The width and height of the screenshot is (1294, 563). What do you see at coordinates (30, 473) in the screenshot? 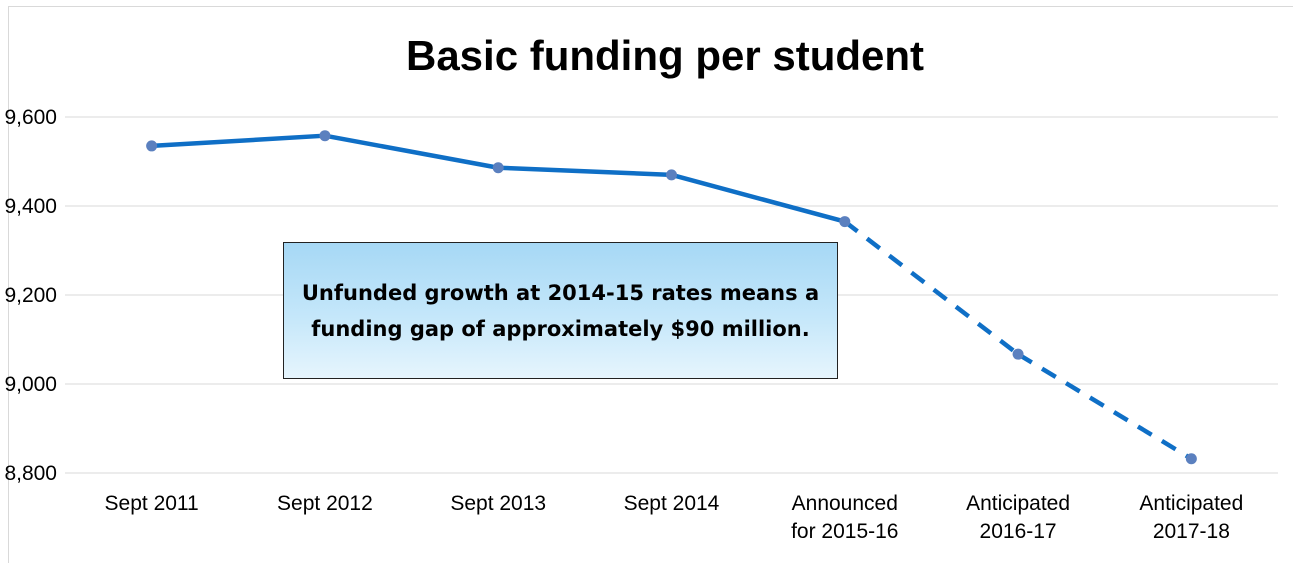
I see `y-tick-label: 8,800` at bounding box center [30, 473].